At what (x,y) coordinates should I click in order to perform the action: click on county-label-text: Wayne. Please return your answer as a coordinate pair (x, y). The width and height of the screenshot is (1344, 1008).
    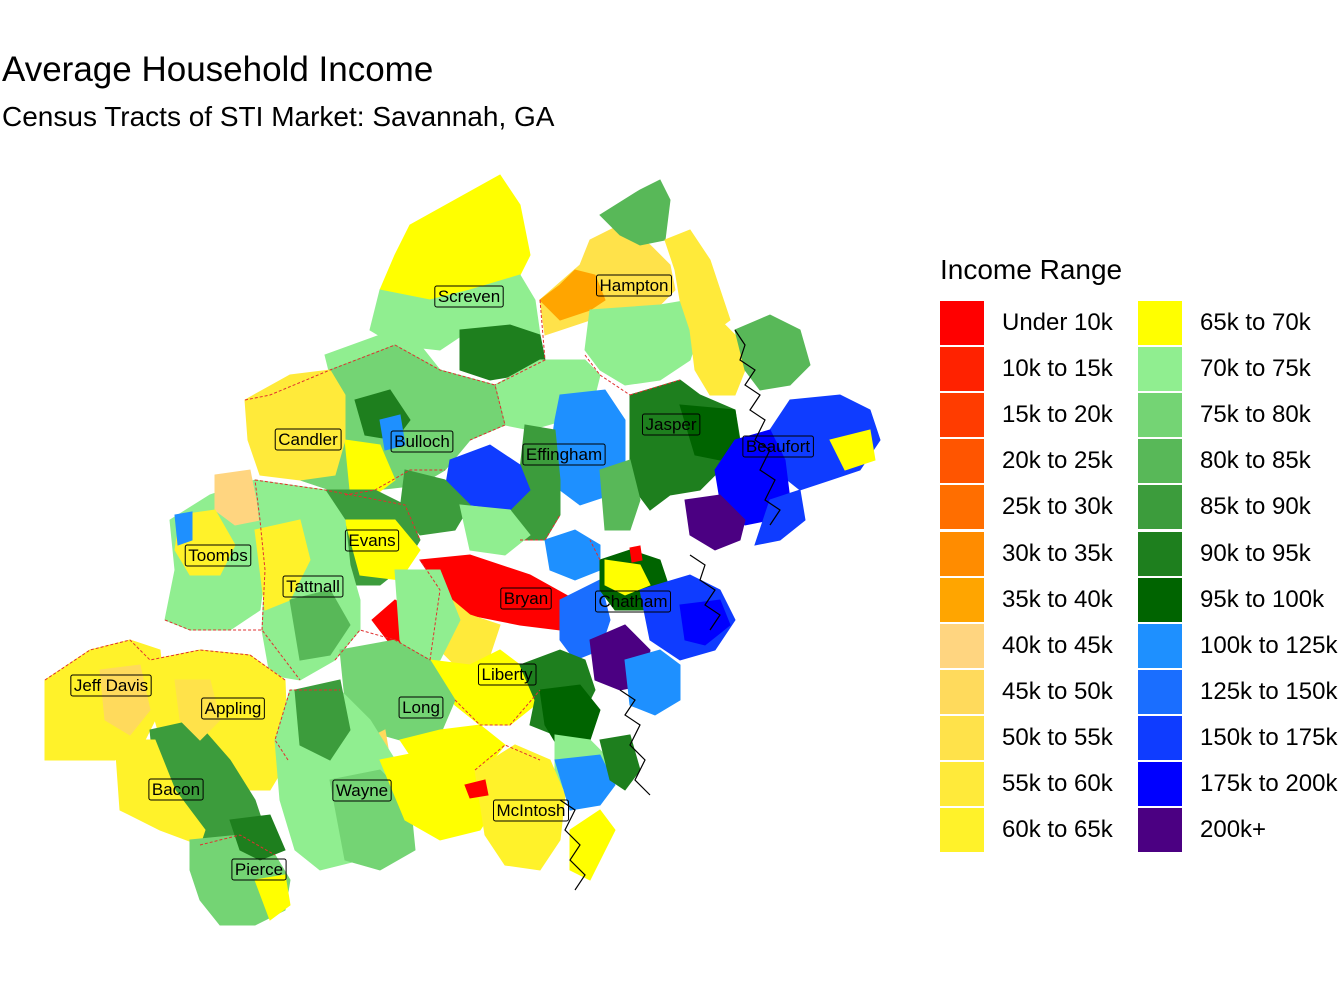
    Looking at the image, I should click on (362, 790).